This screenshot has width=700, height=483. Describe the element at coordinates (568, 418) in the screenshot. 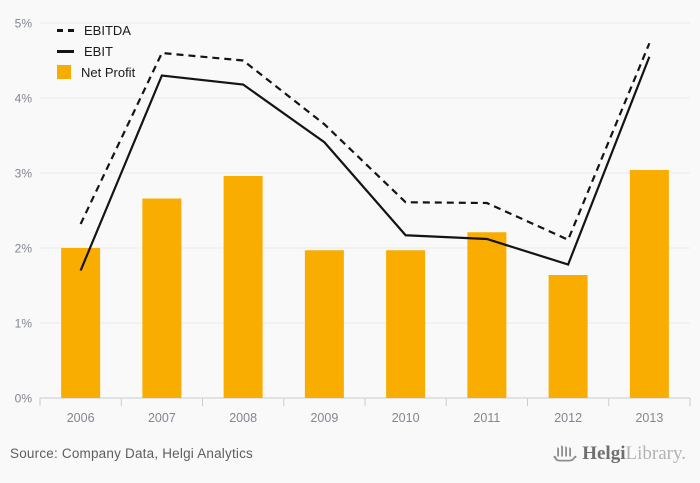

I see `x-axis-label-2012: 2012` at that location.